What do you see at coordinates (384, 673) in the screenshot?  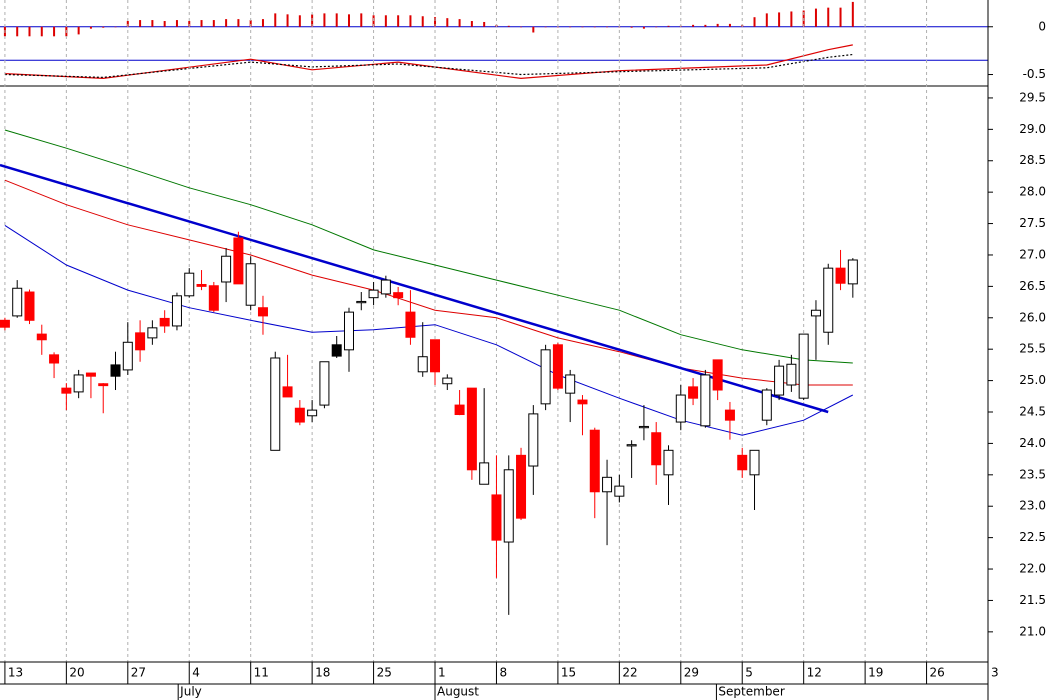 I see `x-tick-label: 25` at bounding box center [384, 673].